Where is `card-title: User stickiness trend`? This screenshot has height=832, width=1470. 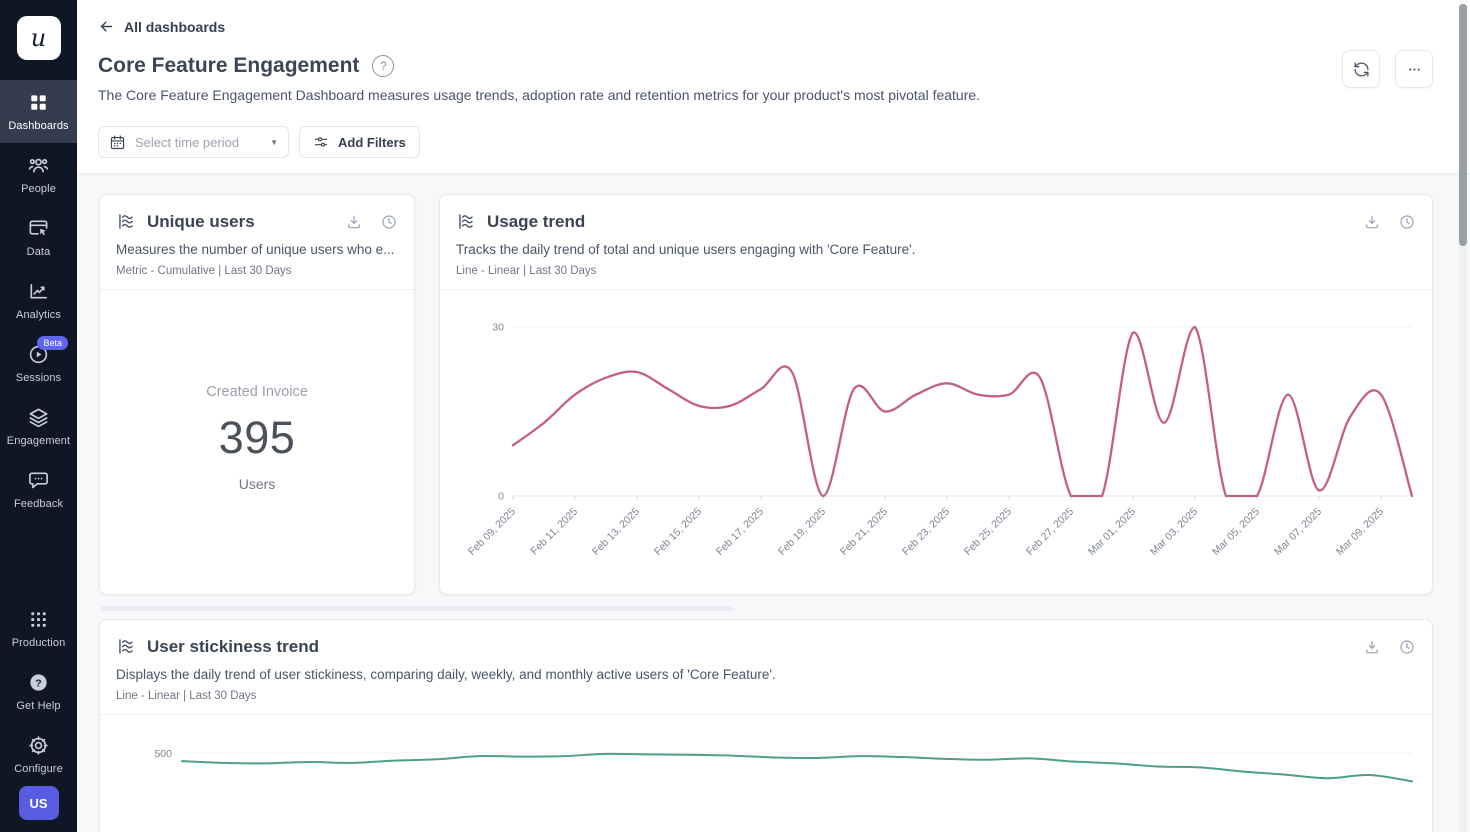
card-title: User stickiness trend is located at coordinates (233, 646).